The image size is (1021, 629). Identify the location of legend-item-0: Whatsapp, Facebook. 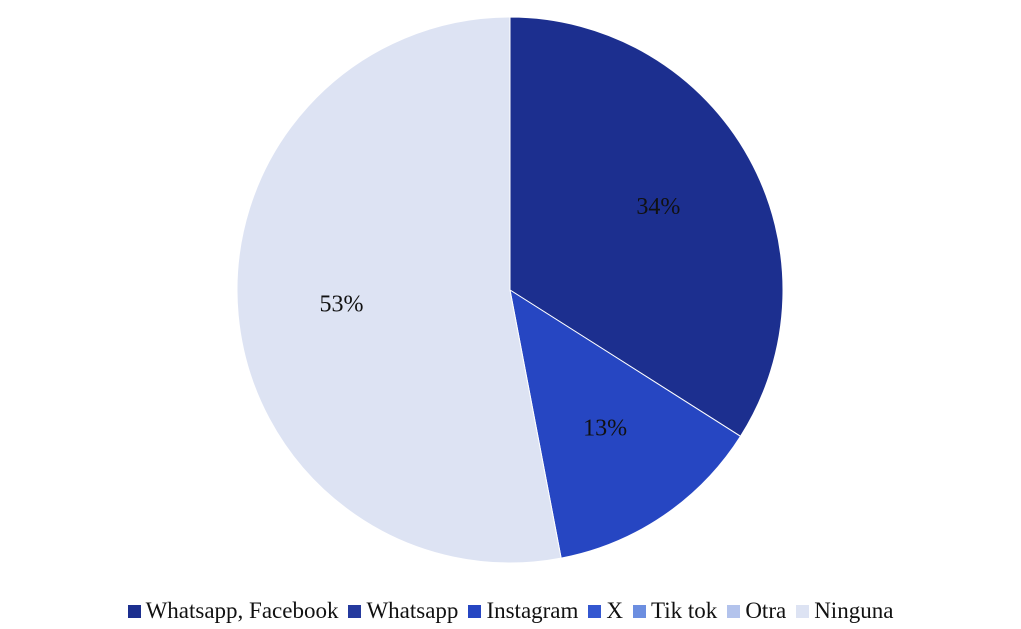
(233, 611).